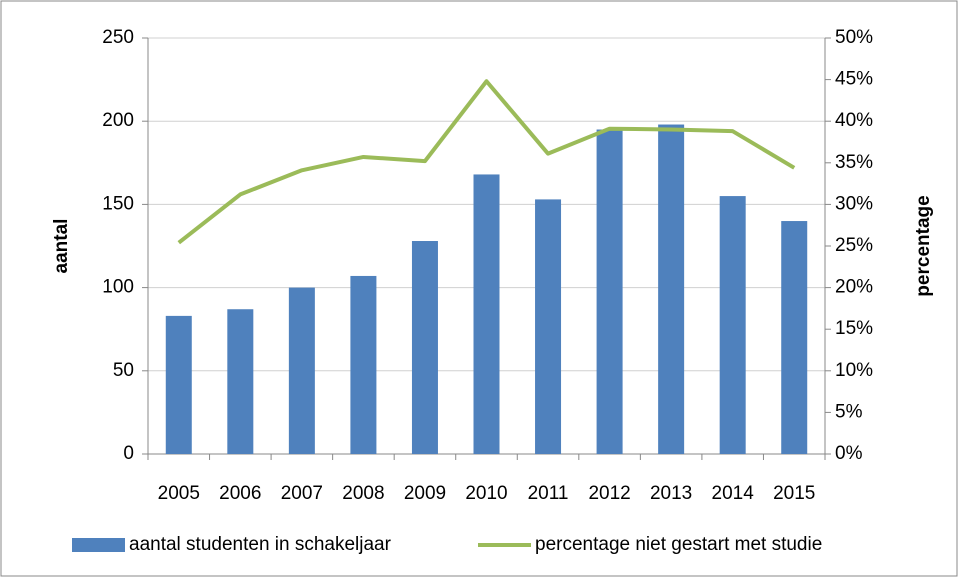 This screenshot has width=959, height=578. I want to click on x-tick-label: 2006, so click(240, 493).